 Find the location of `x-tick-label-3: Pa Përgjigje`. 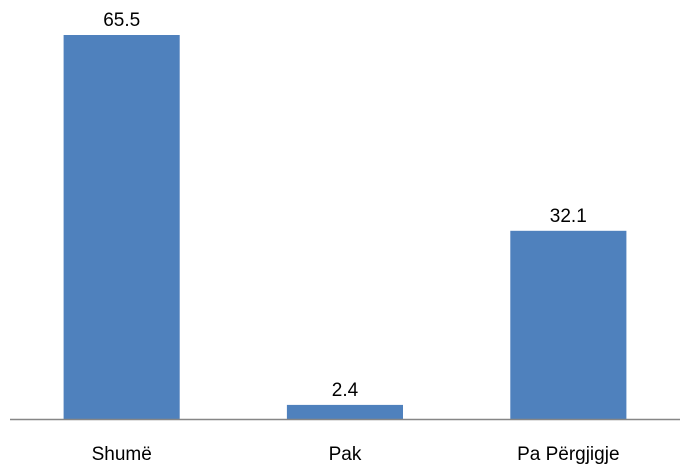

x-tick-label-3: Pa Përgjigje is located at coordinates (568, 454).